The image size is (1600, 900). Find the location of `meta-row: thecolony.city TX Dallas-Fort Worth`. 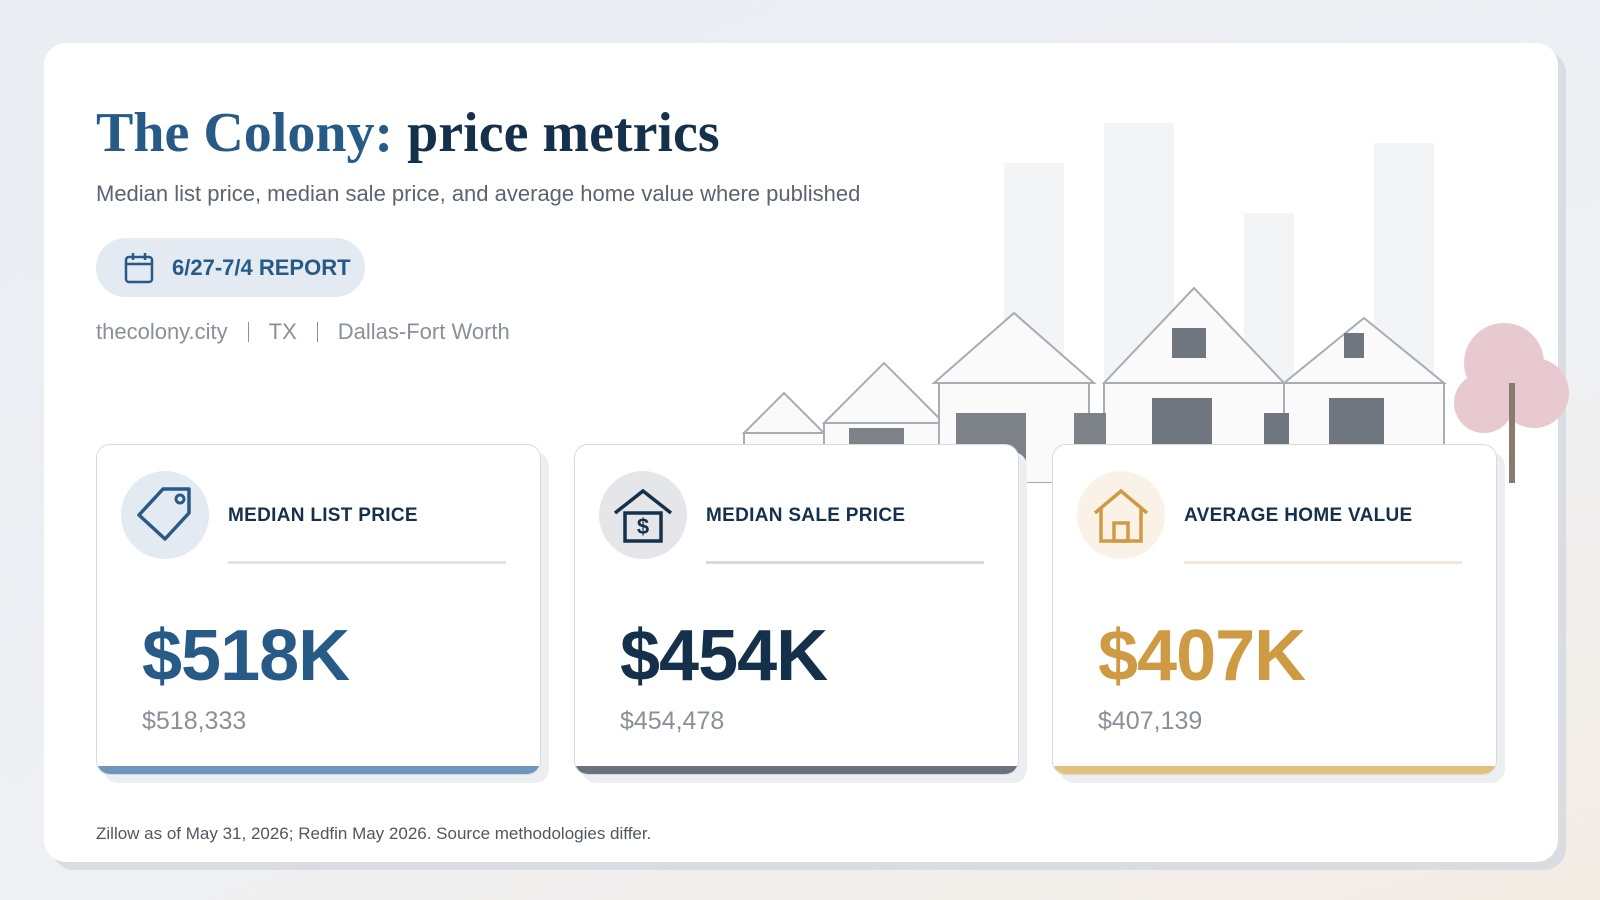

meta-row: thecolony.city TX Dallas-Fort Worth is located at coordinates (303, 332).